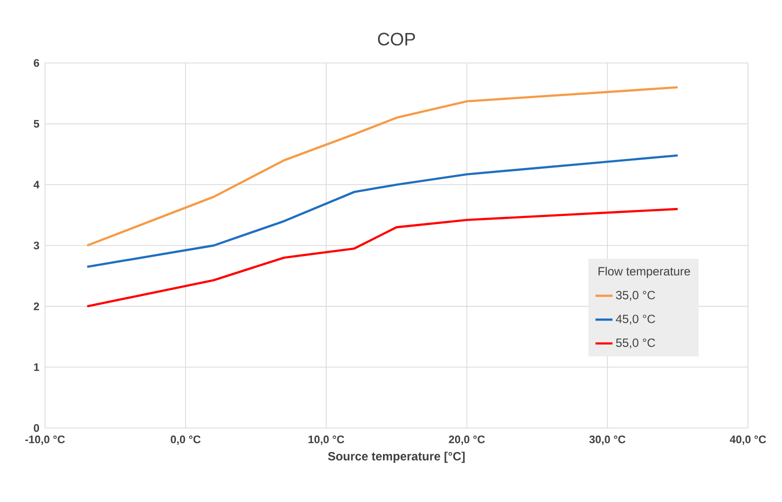 The image size is (782, 502). What do you see at coordinates (37, 428) in the screenshot?
I see `y-tick-label: 0` at bounding box center [37, 428].